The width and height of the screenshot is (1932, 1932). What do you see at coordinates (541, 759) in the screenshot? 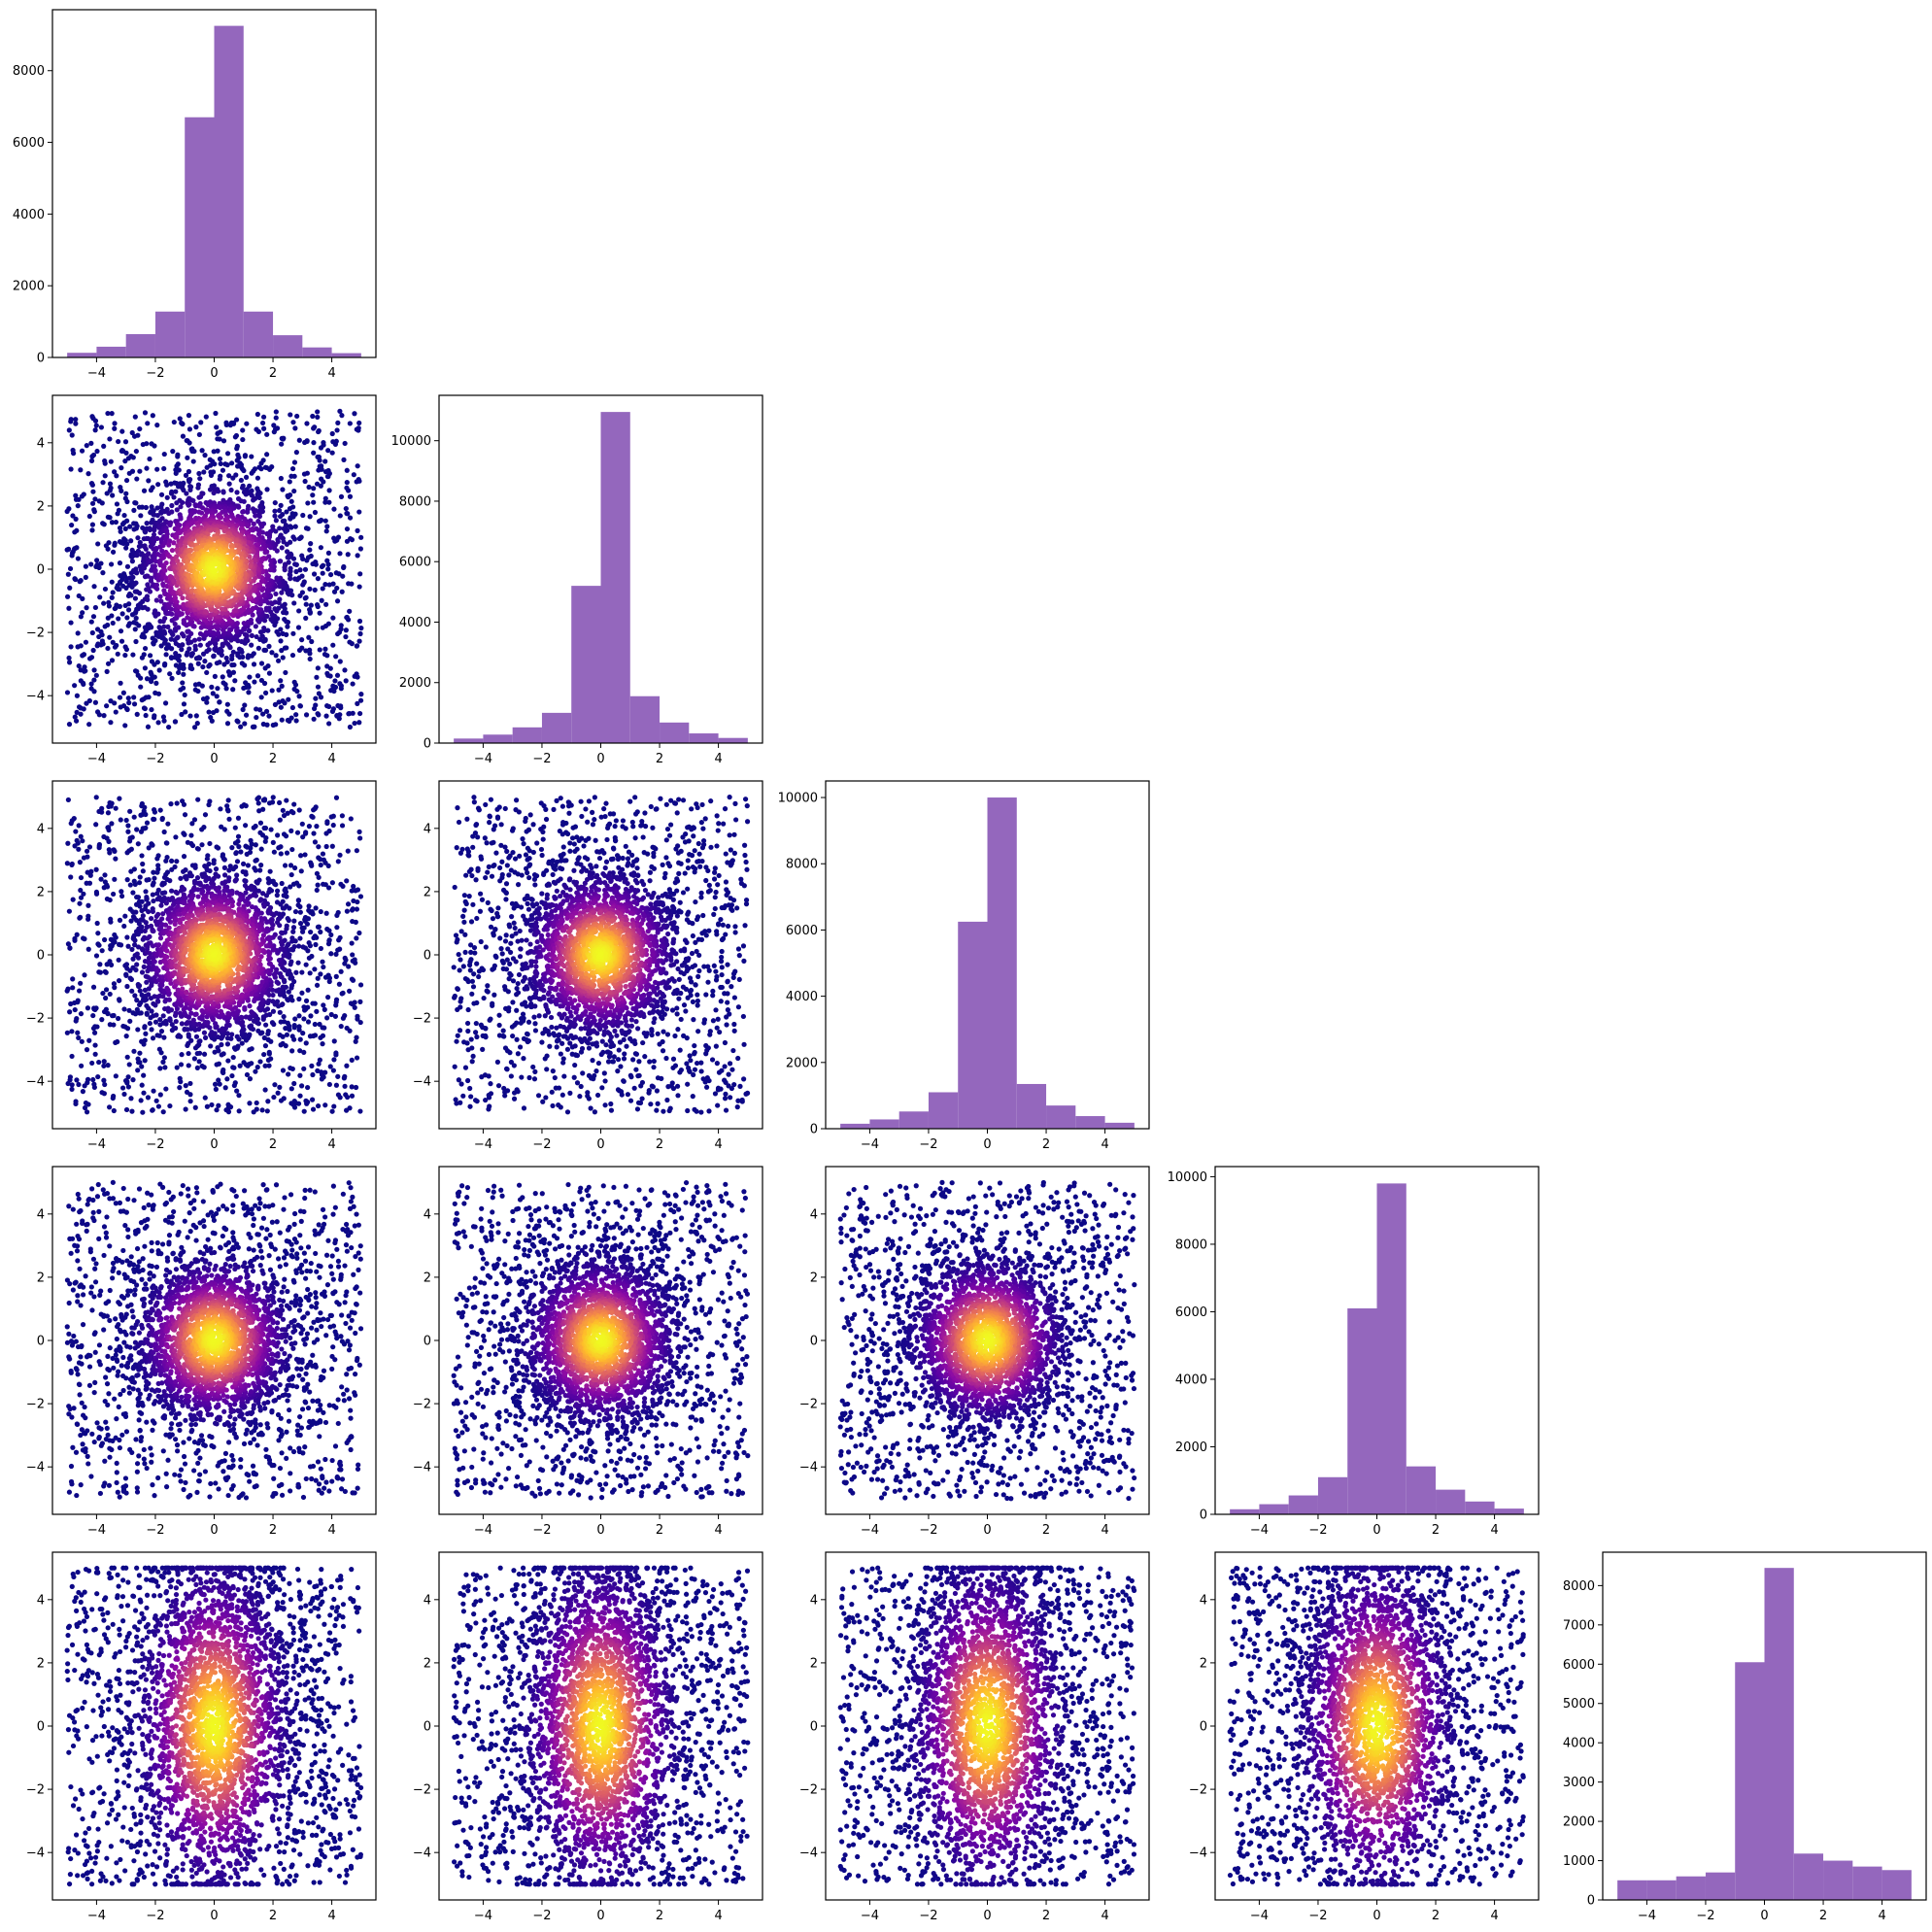
I see `x-tick-label: −2` at bounding box center [541, 759].